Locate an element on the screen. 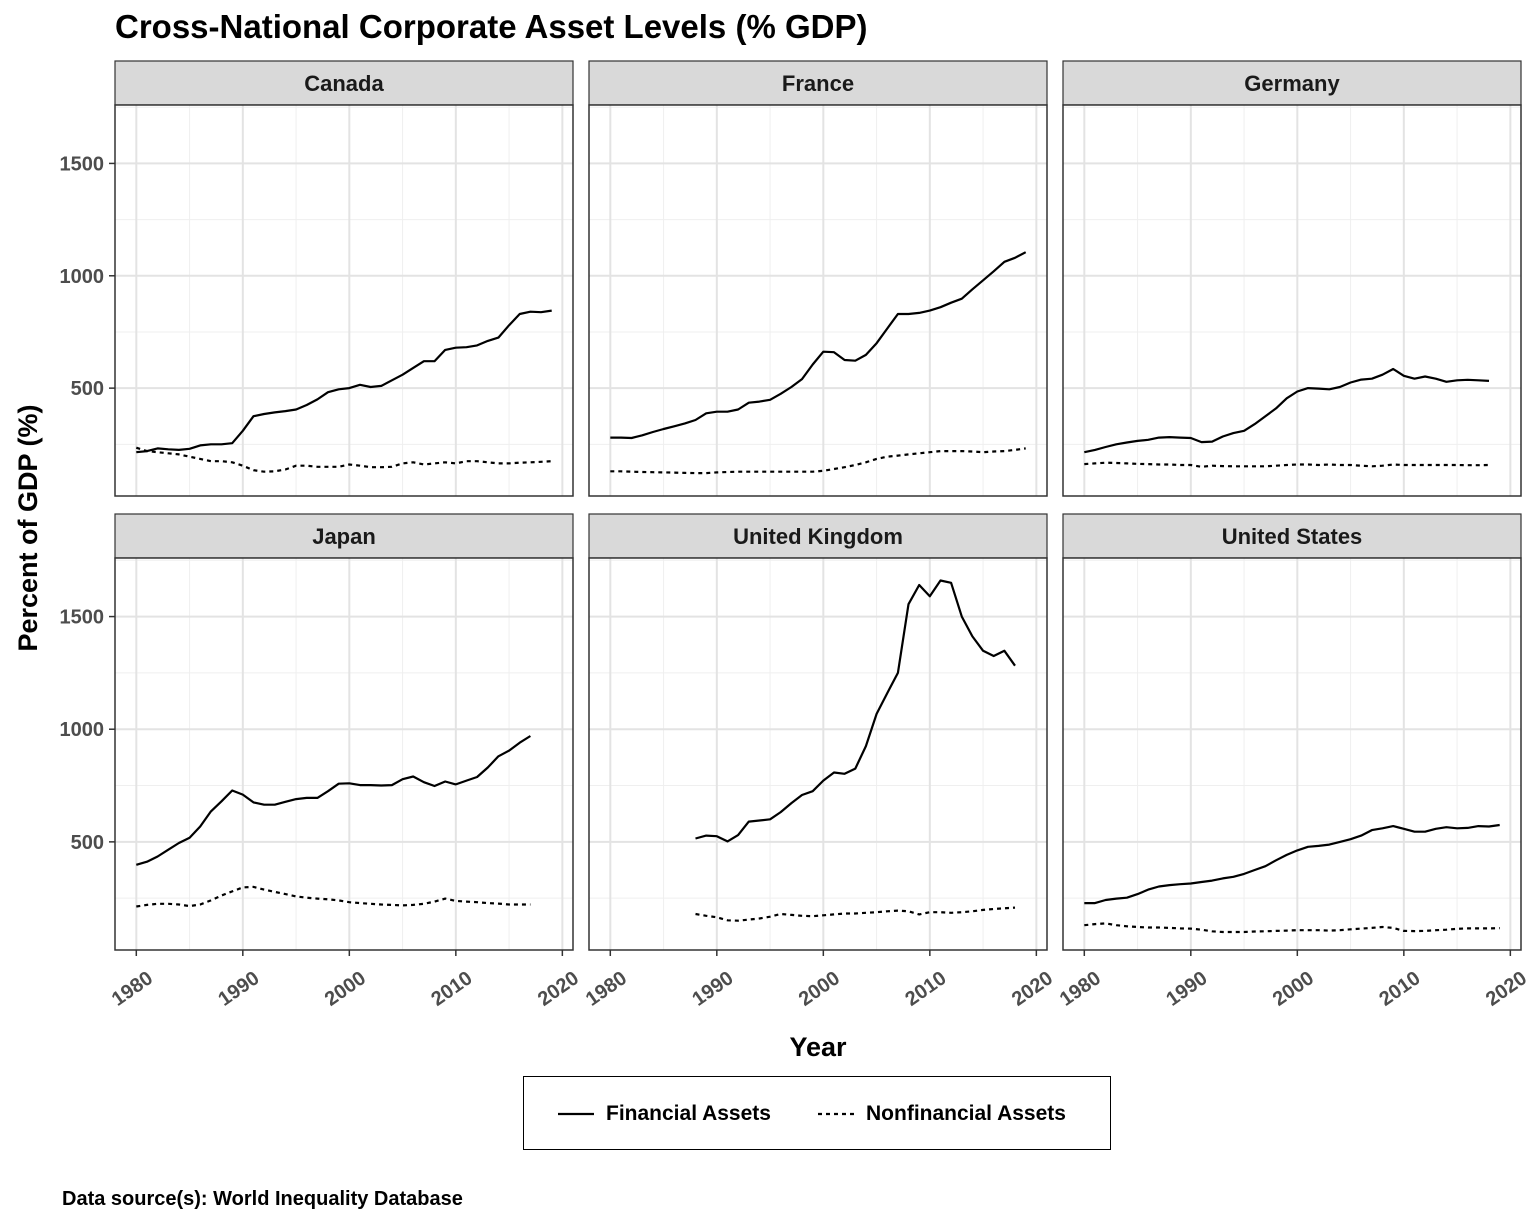 The width and height of the screenshot is (1536, 1228). panel-border-united-kingdom is located at coordinates (818, 754).